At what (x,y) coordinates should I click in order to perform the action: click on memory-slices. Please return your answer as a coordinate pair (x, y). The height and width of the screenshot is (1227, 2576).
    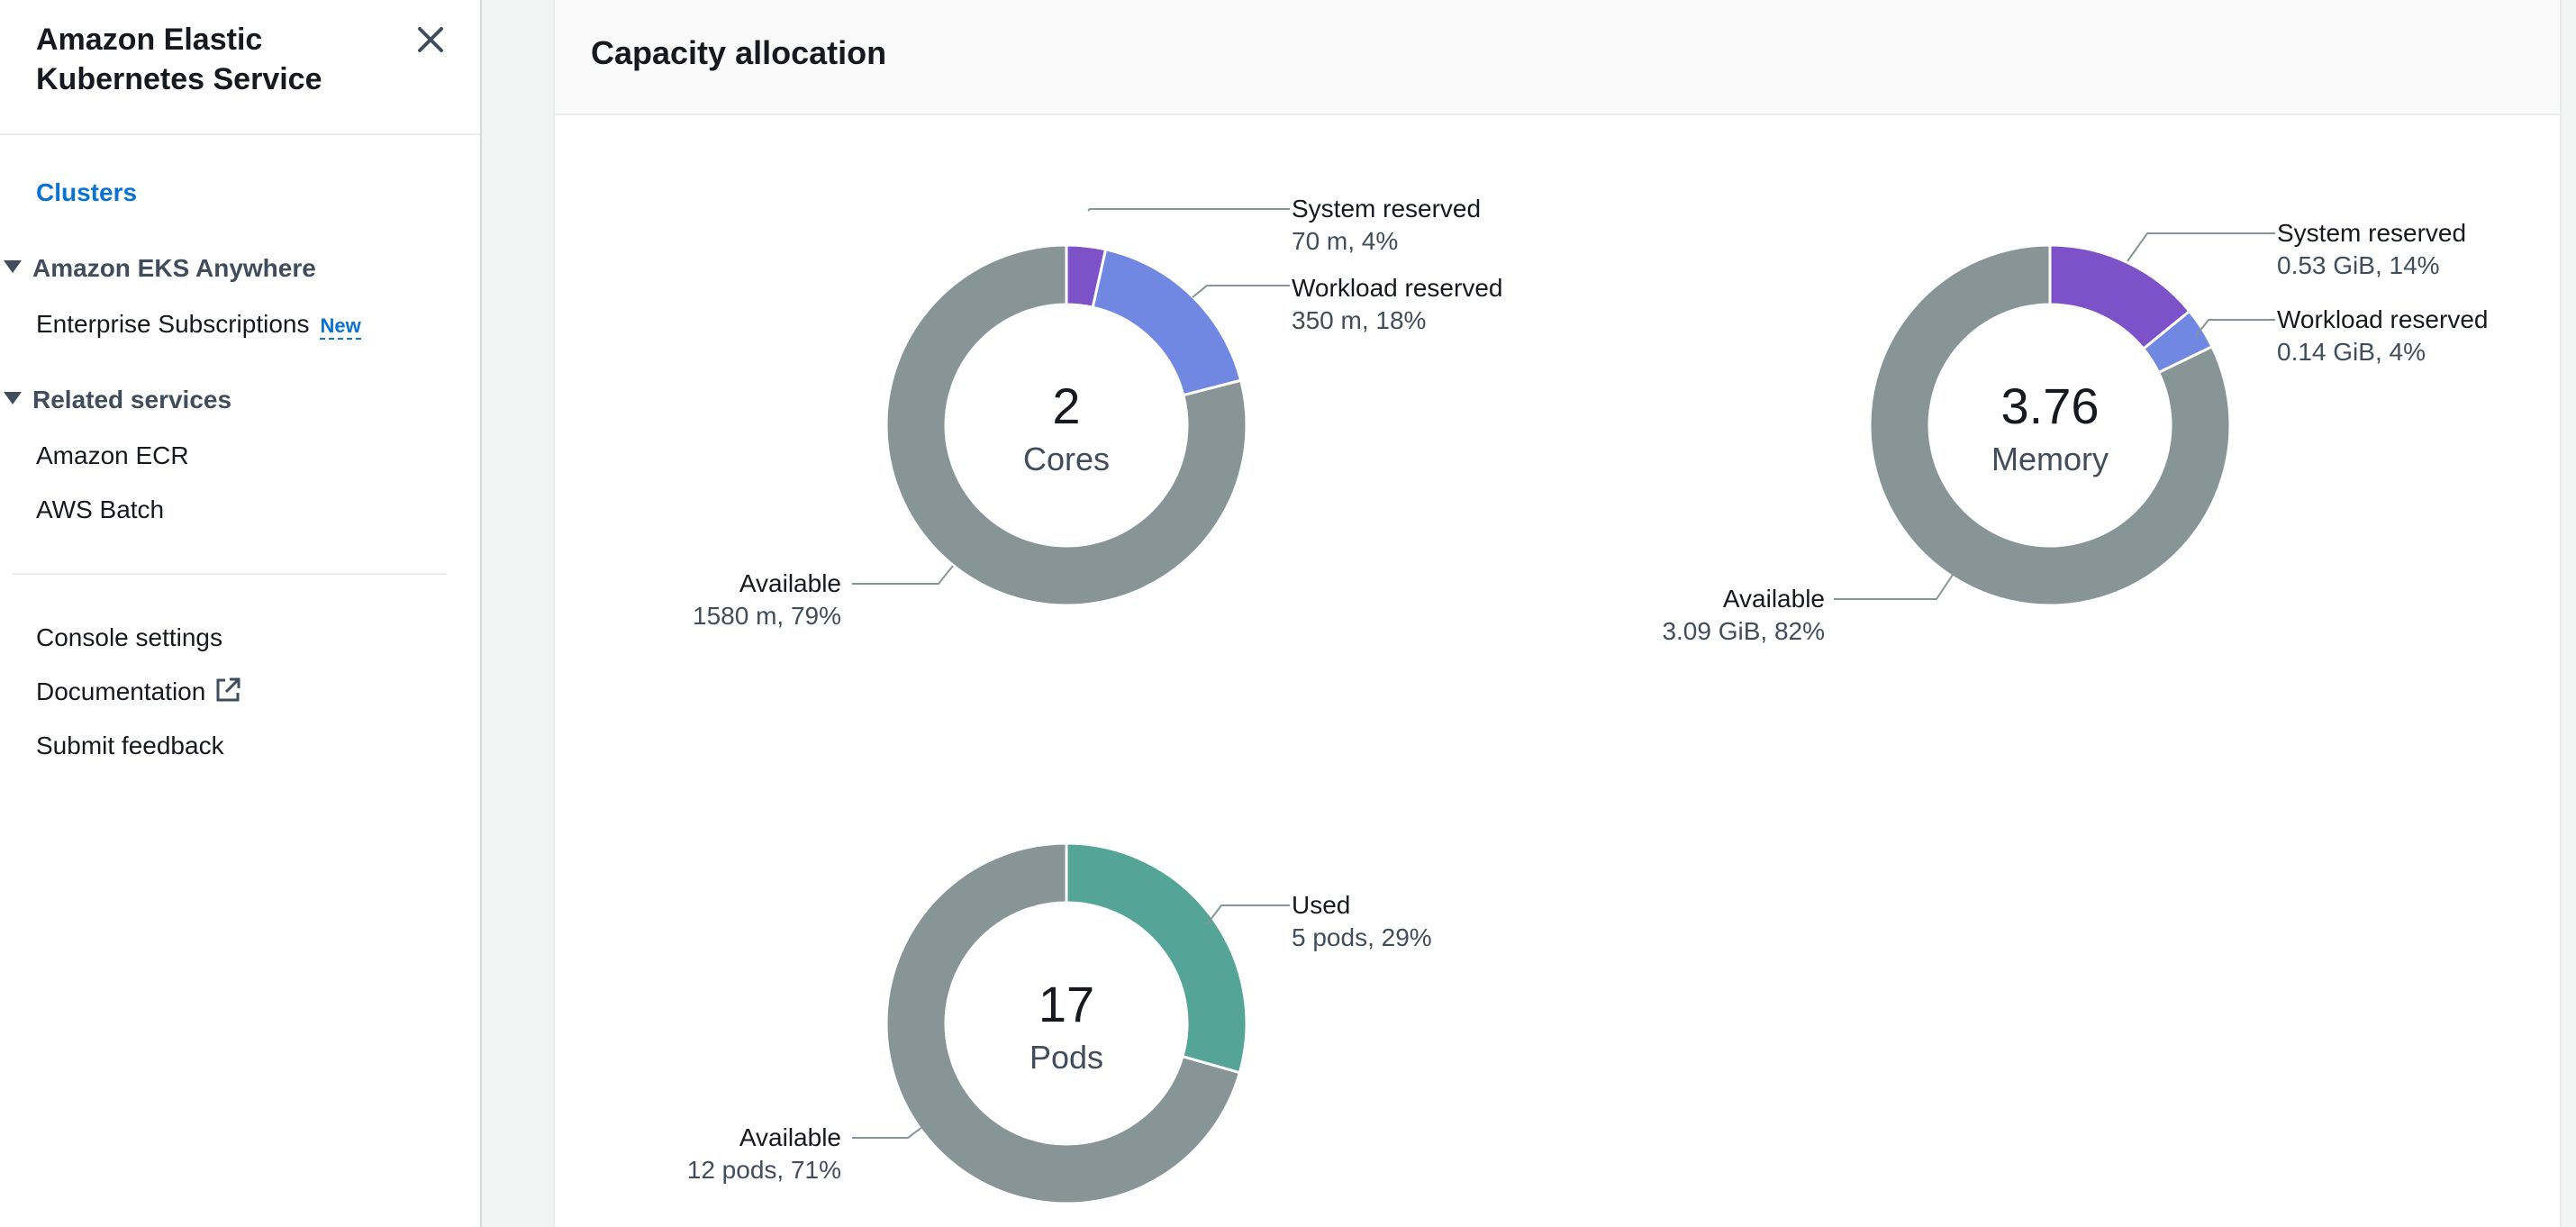
    Looking at the image, I should click on (2050, 425).